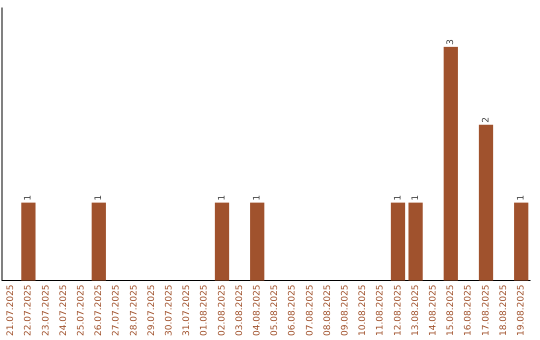 The height and width of the screenshot is (340, 540). What do you see at coordinates (275, 310) in the screenshot?
I see `x-tick-label: 05.08.2025` at bounding box center [275, 310].